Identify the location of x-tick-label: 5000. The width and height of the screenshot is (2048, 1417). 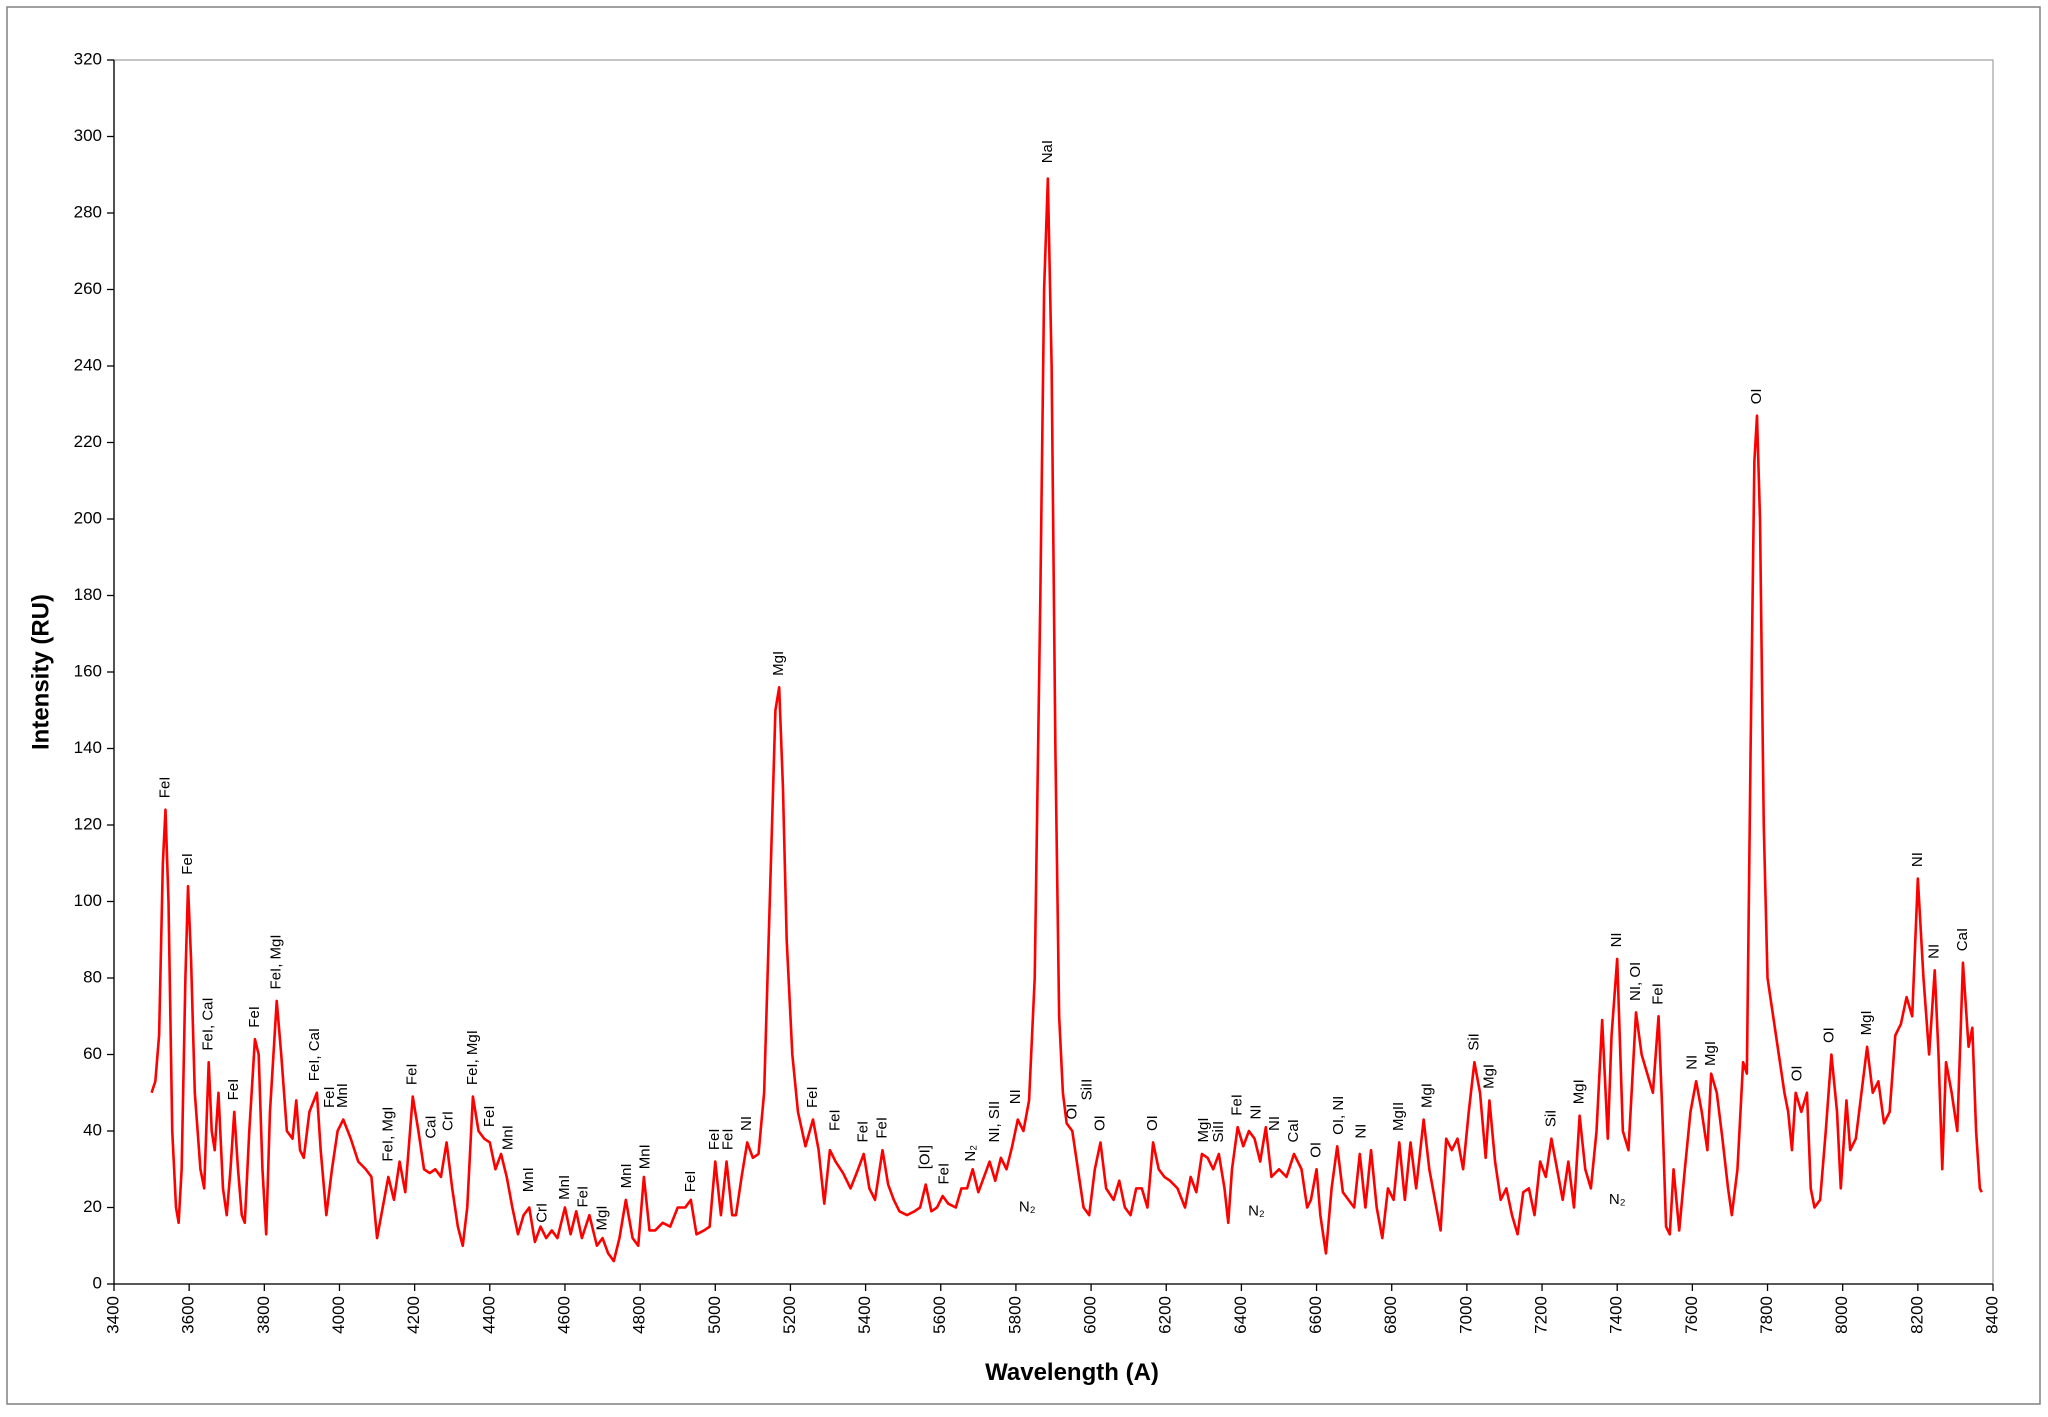
(714, 1315).